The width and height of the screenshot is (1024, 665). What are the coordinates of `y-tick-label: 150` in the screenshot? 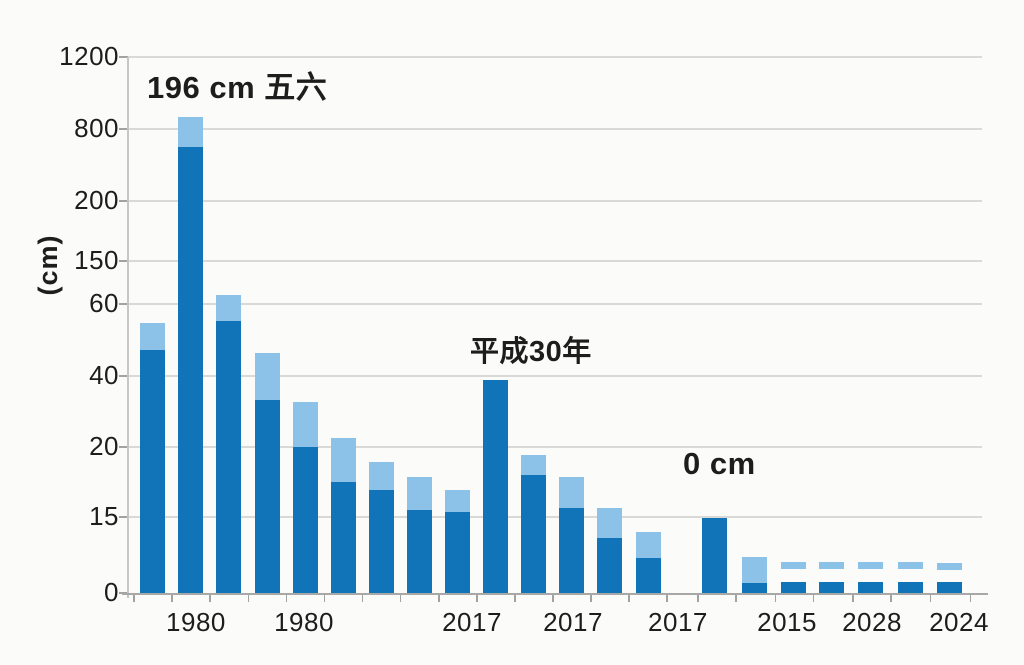 It's located at (96, 260).